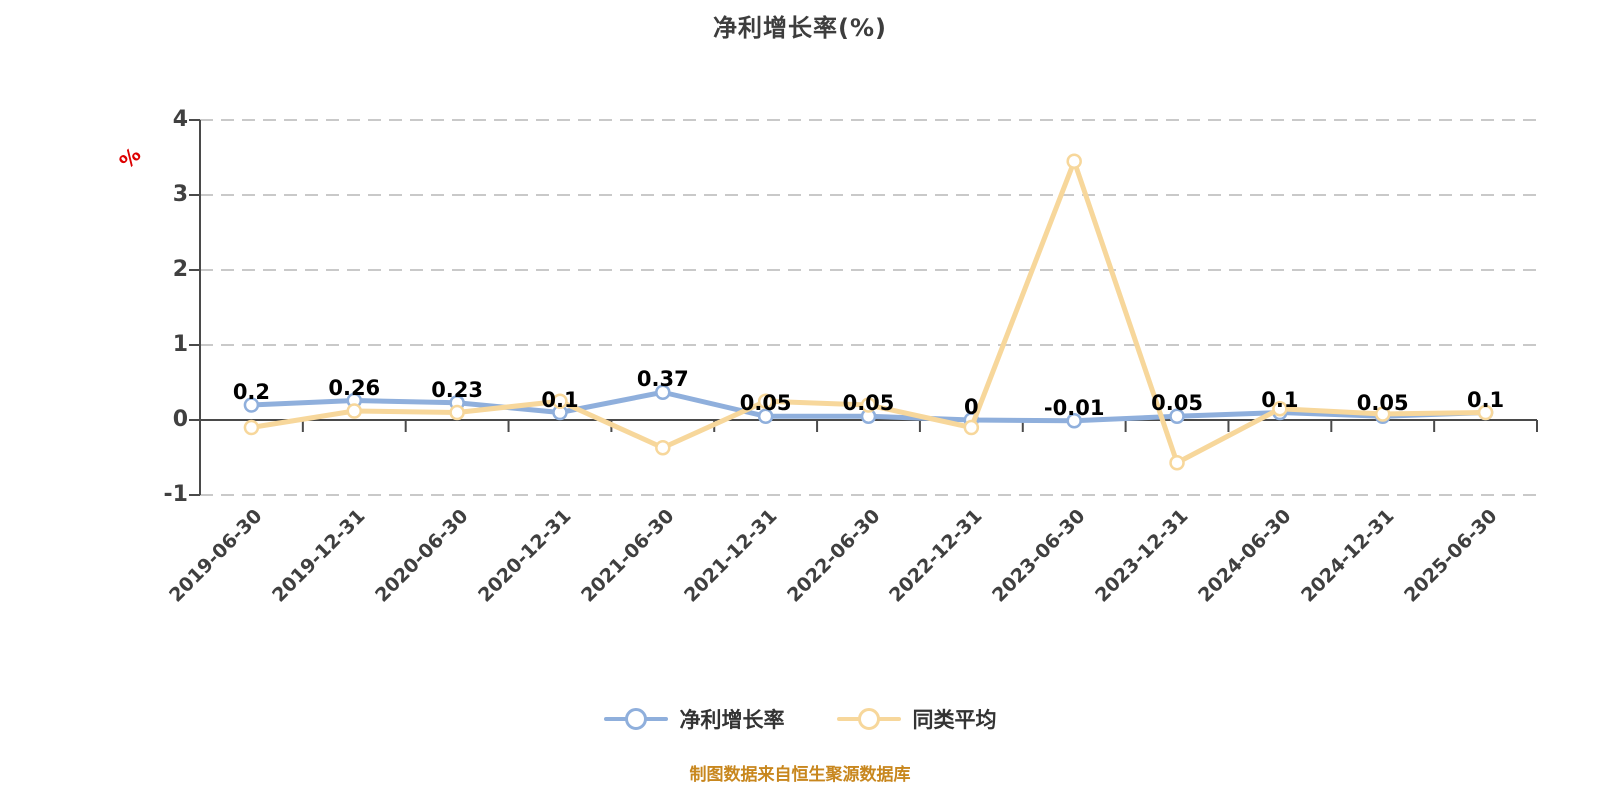  What do you see at coordinates (354, 387) in the screenshot?
I see `data-label-2019-12-31: 0.26` at bounding box center [354, 387].